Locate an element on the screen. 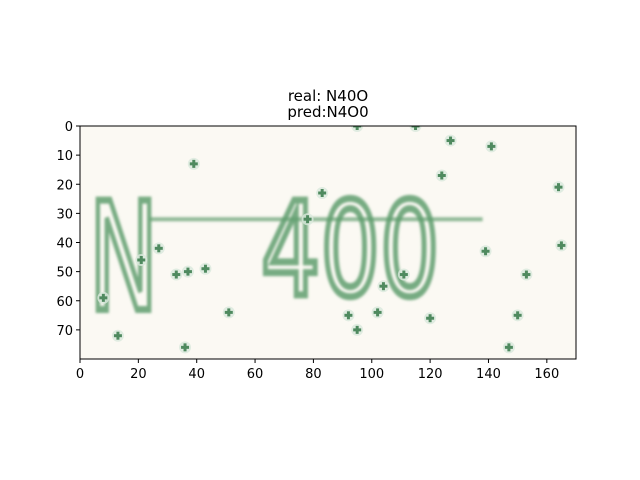 This screenshot has height=480, width=640. y-tick-label: 50 is located at coordinates (64, 273).